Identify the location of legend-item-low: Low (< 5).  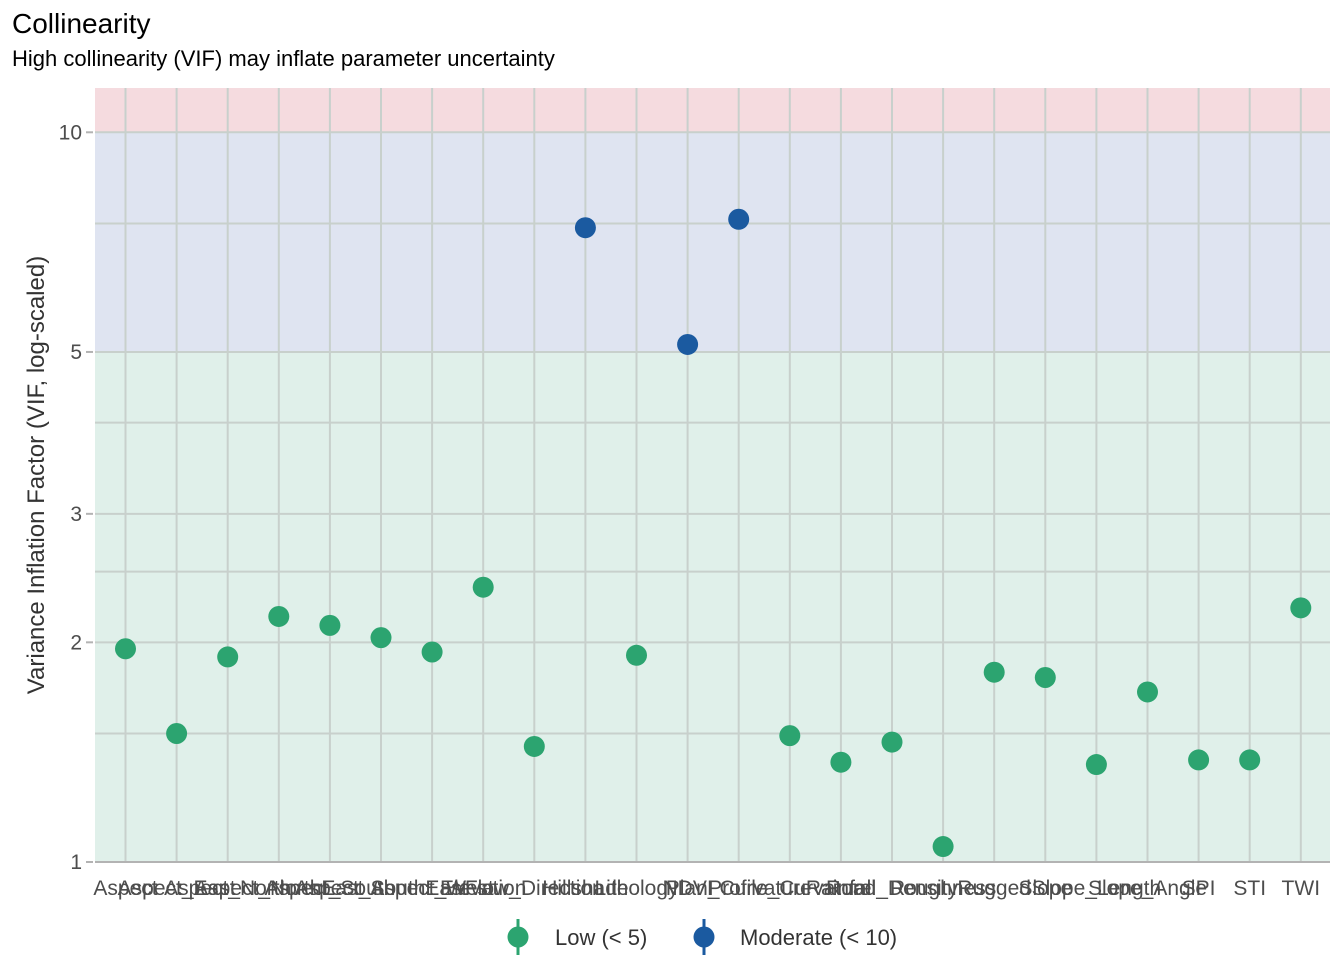
(577, 937).